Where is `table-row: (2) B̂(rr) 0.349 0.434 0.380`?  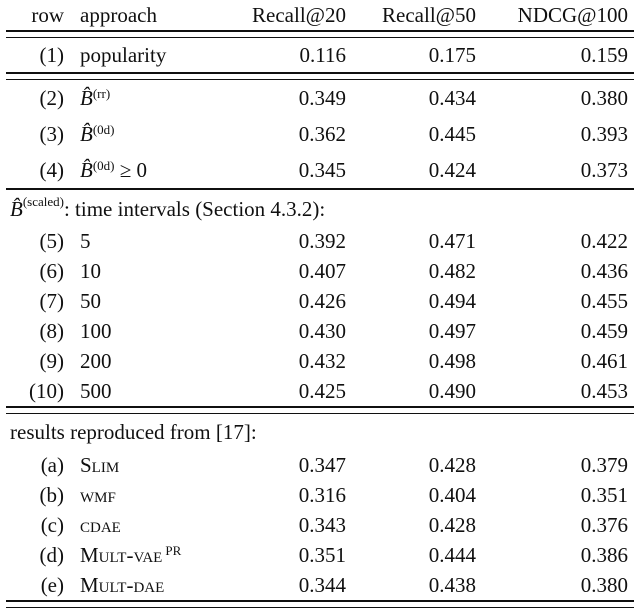
table-row: (2) B̂(rr) 0.349 0.434 0.380 is located at coordinates (320, 98).